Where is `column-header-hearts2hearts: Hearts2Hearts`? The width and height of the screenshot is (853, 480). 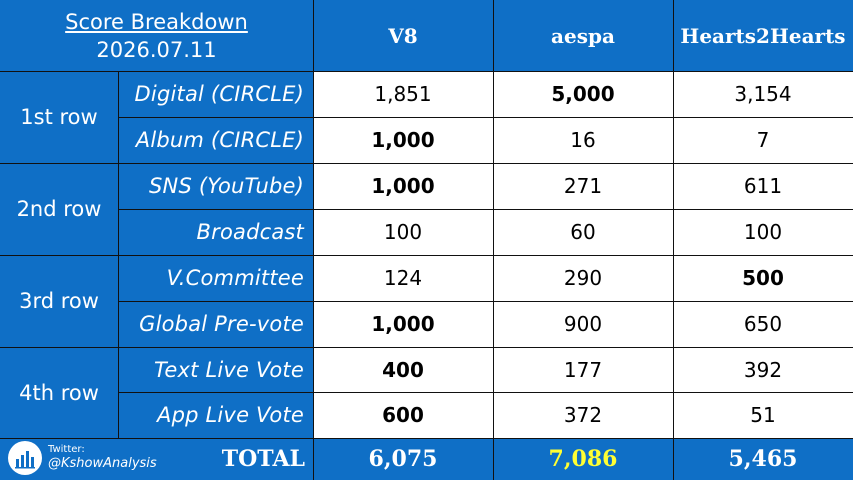
column-header-hearts2hearts: Hearts2Hearts is located at coordinates (763, 35).